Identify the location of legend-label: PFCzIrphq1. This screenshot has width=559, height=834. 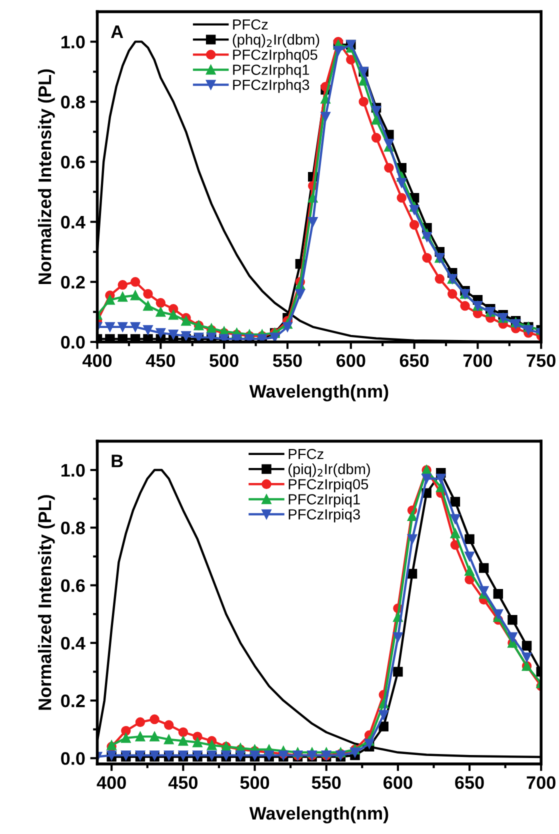
(271, 71).